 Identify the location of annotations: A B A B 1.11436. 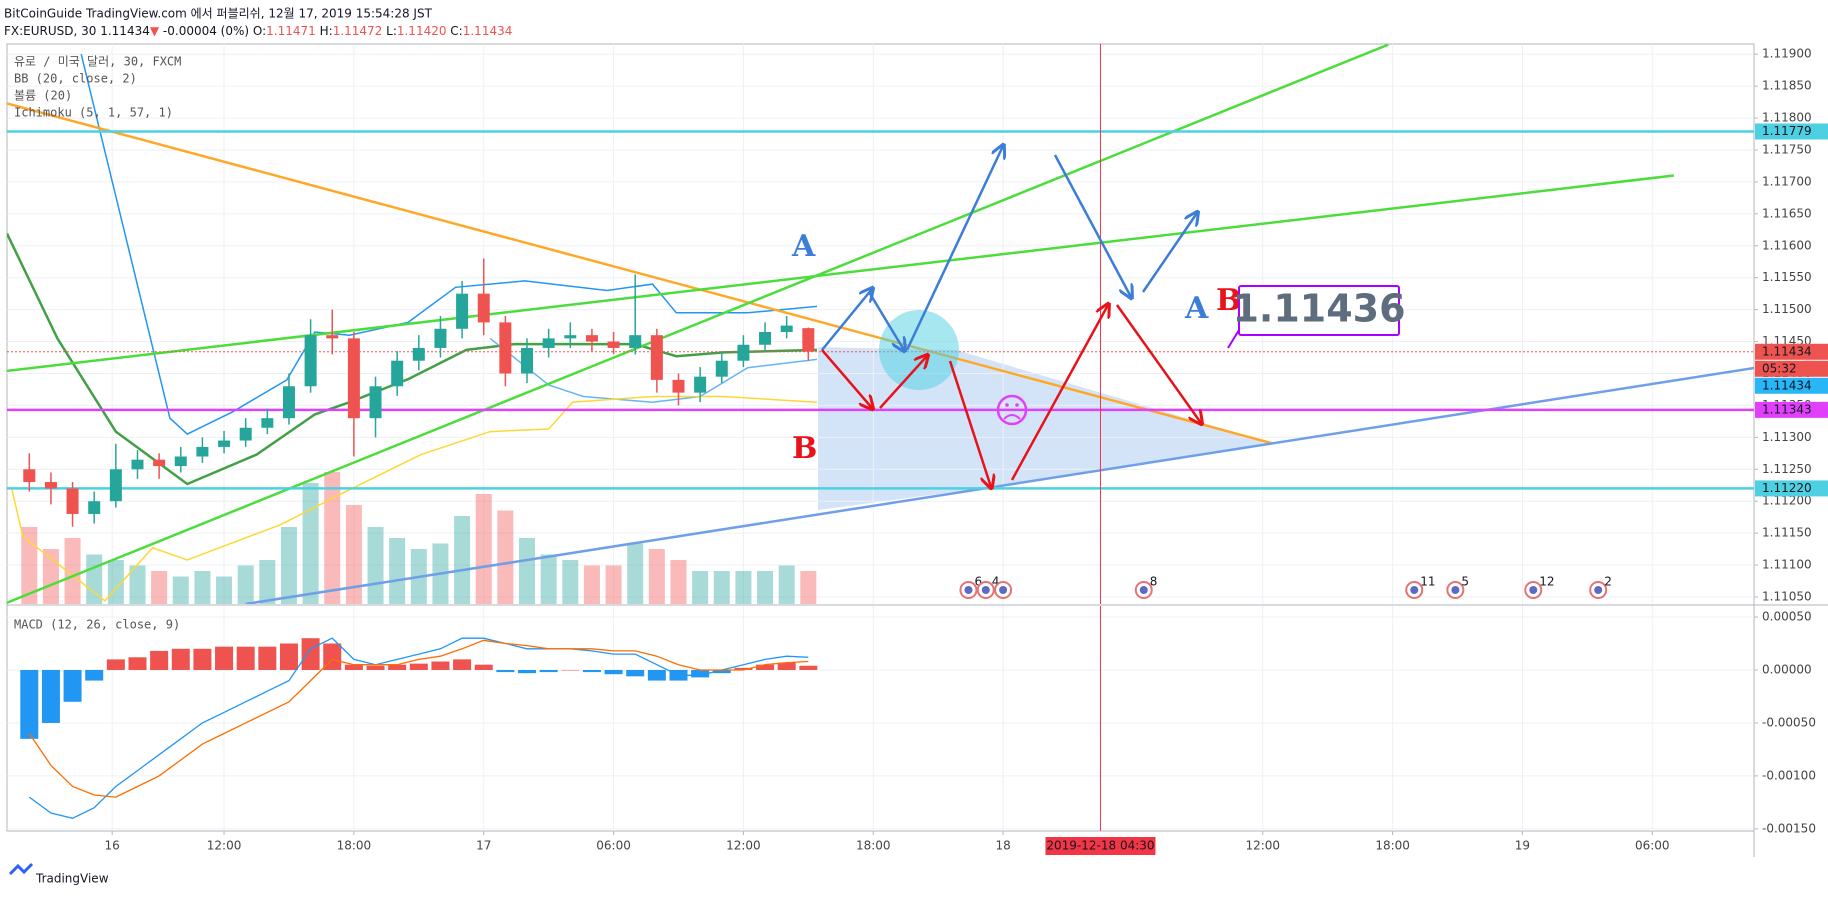
(1098, 316).